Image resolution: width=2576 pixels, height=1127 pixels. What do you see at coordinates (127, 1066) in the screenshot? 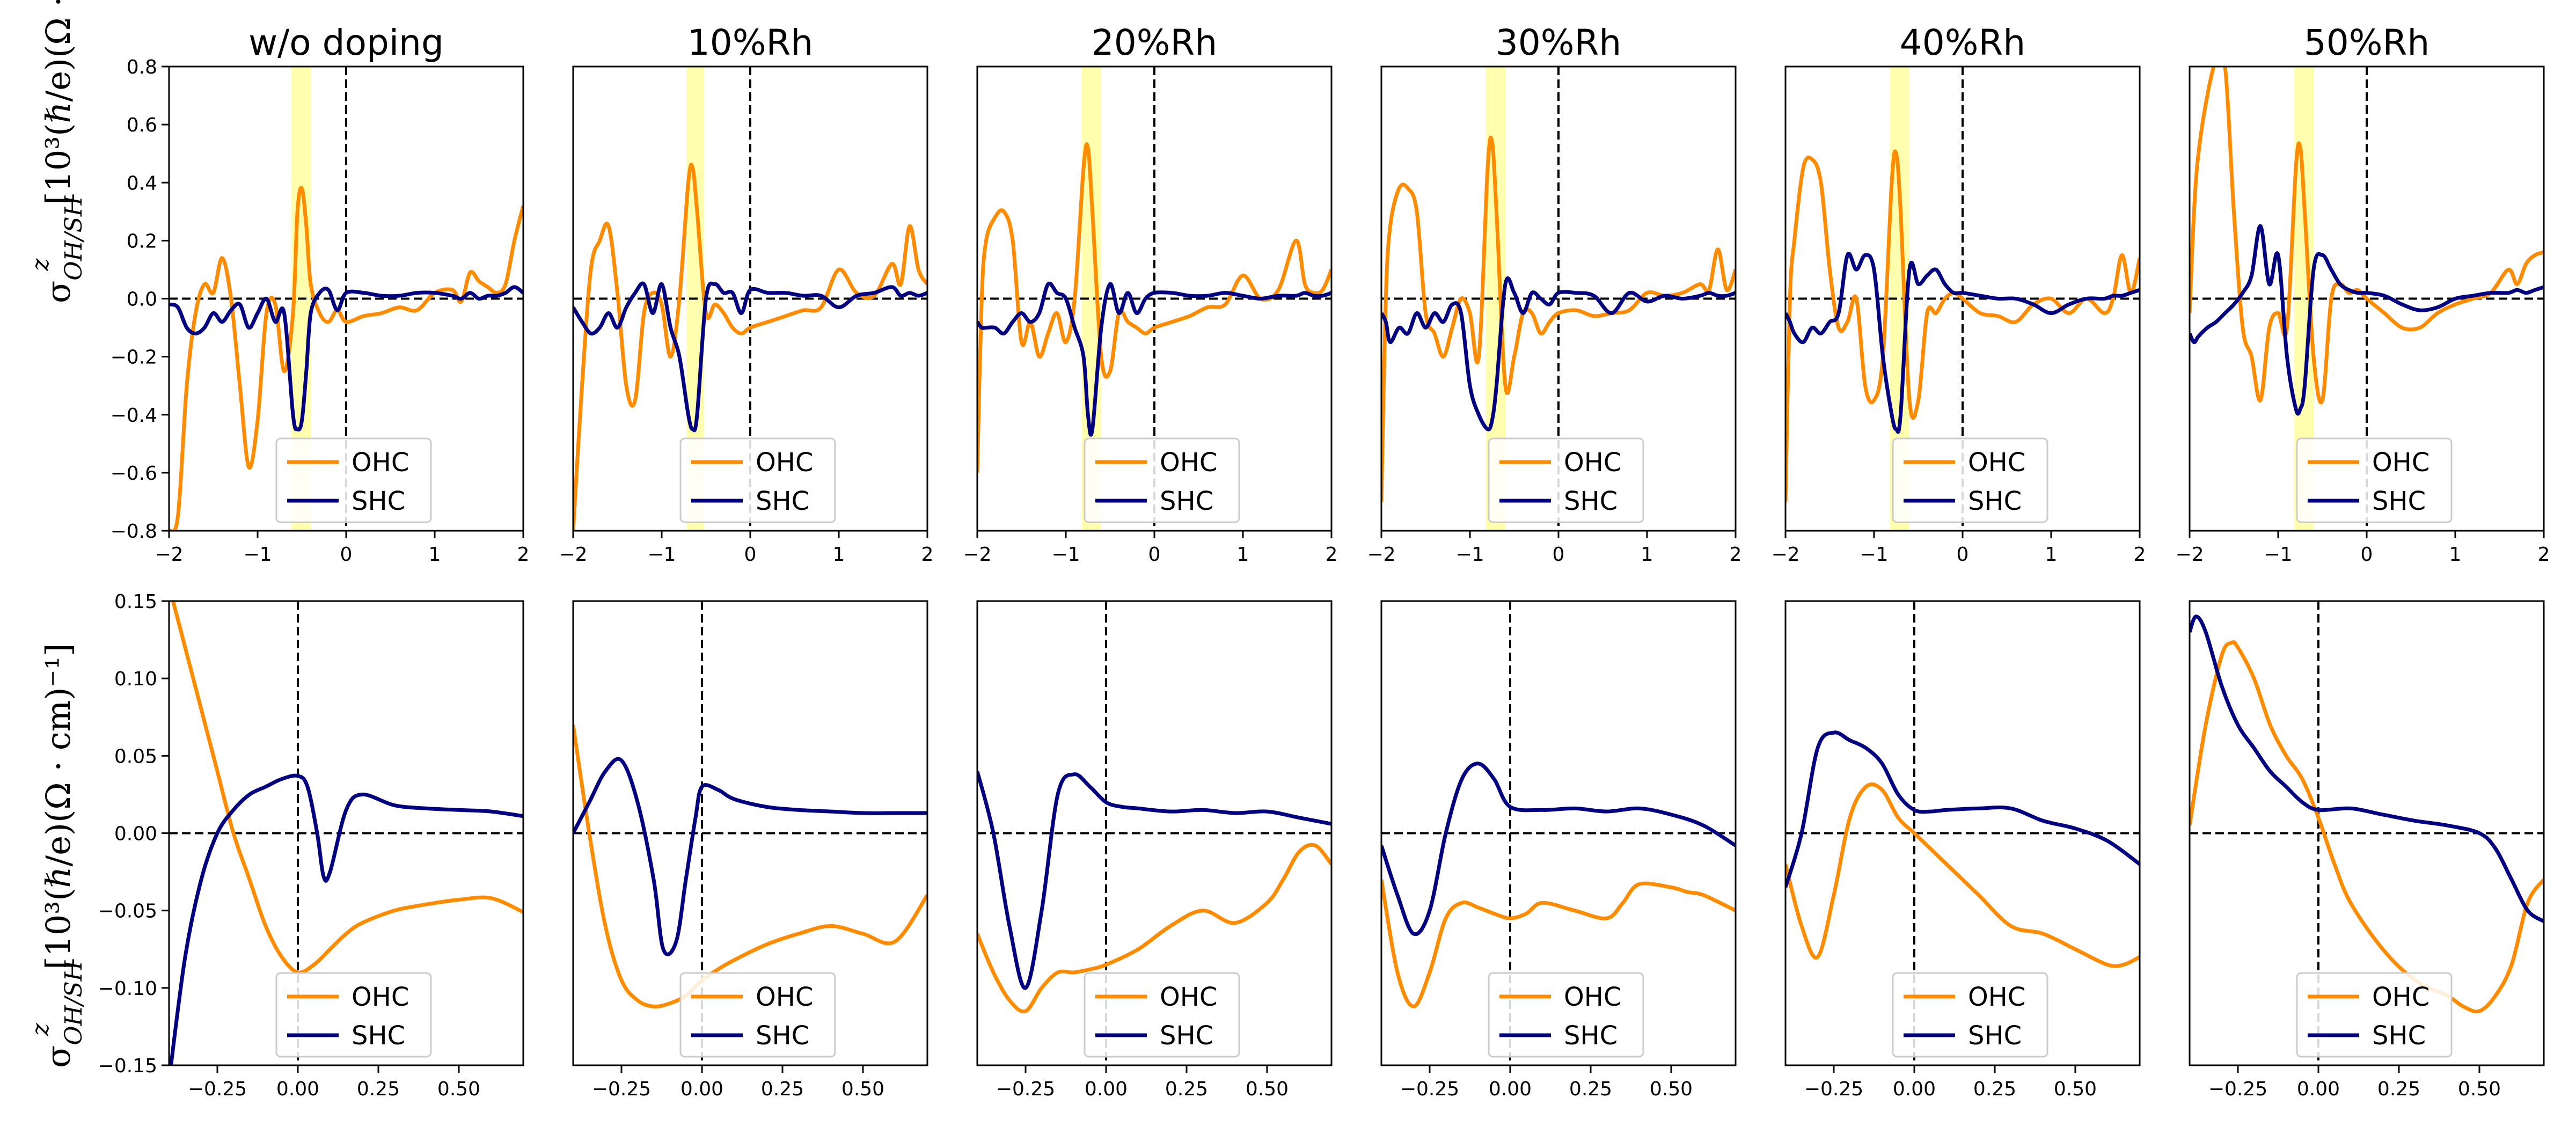
I see `y-tick-label: −0.15` at bounding box center [127, 1066].